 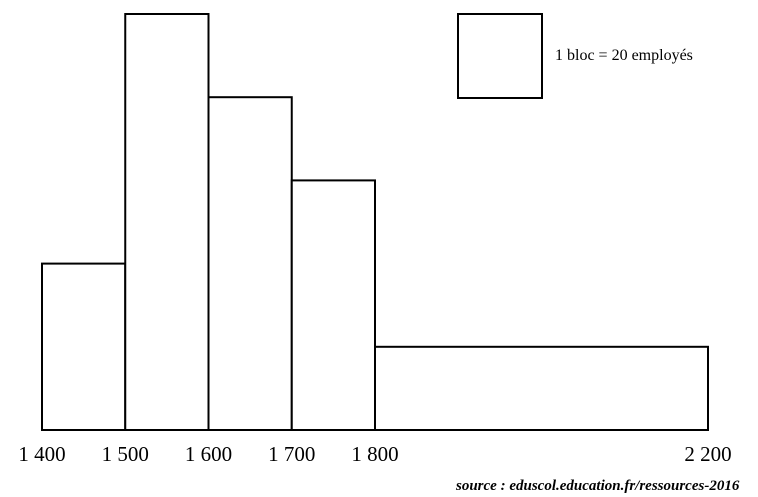 I want to click on legend-label: 1 bloc = 20 employés, so click(x=624, y=55).